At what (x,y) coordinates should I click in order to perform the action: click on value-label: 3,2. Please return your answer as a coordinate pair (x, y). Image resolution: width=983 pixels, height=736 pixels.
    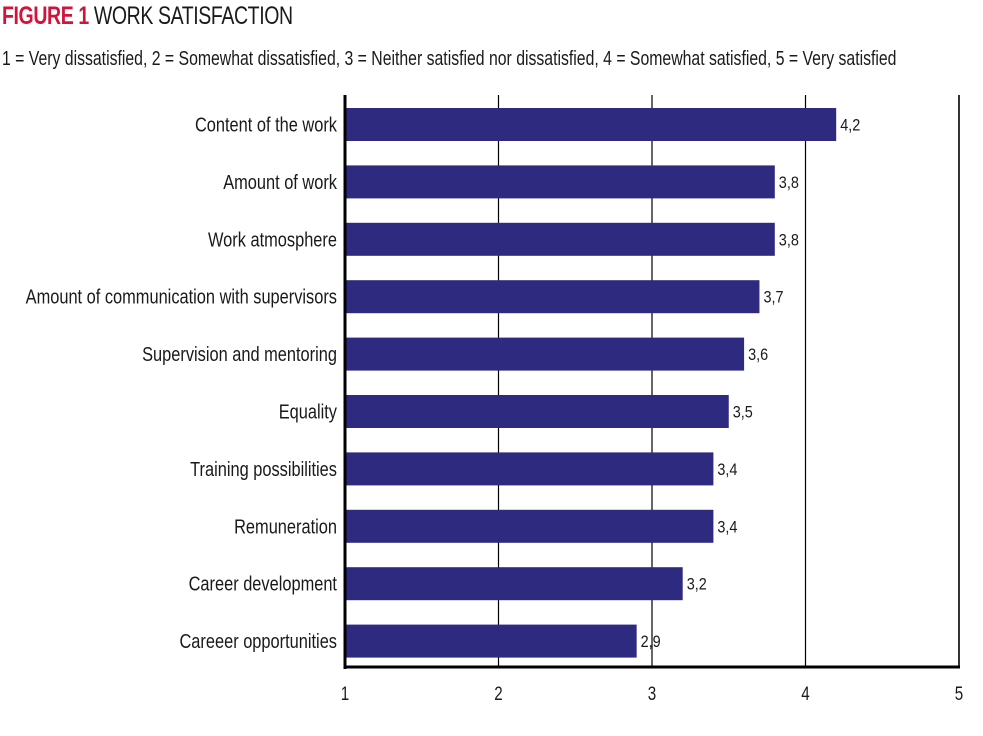
    Looking at the image, I should click on (697, 585).